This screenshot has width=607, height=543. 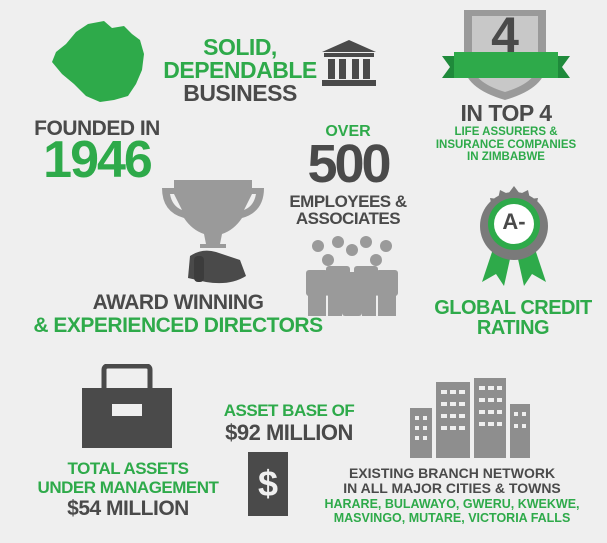 I want to click on rating-grade: A-, so click(x=514, y=221).